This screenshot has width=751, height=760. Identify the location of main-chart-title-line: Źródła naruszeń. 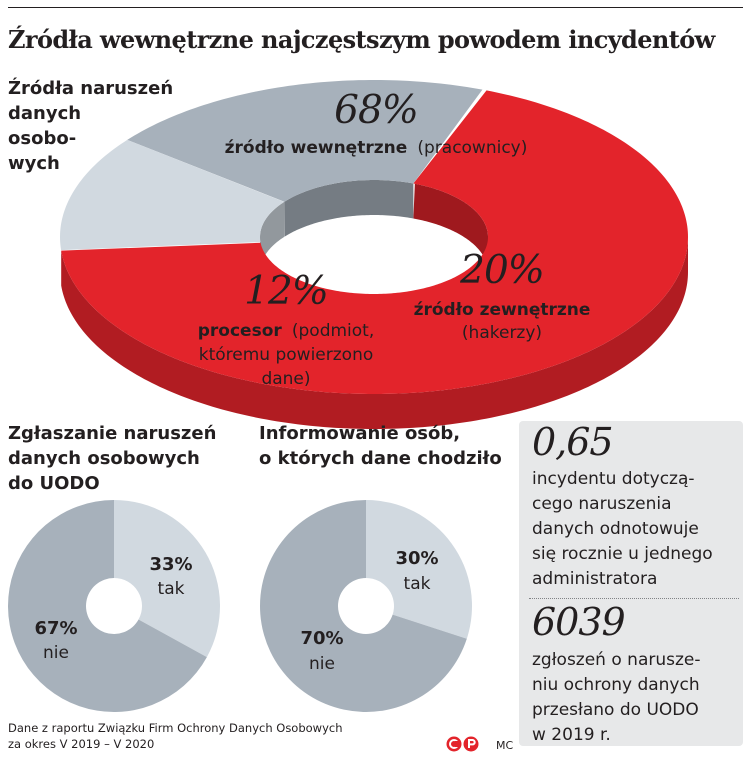
(91, 88).